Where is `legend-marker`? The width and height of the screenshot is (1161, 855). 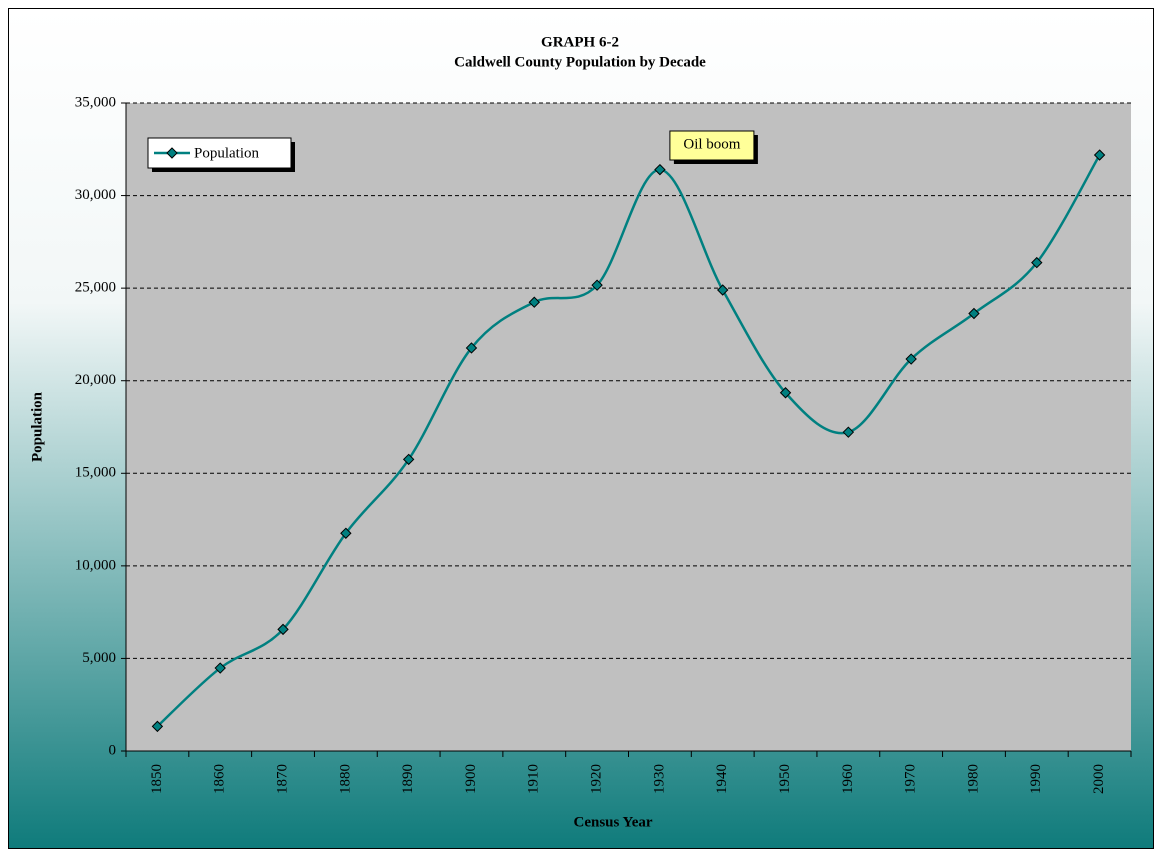 legend-marker is located at coordinates (172, 153).